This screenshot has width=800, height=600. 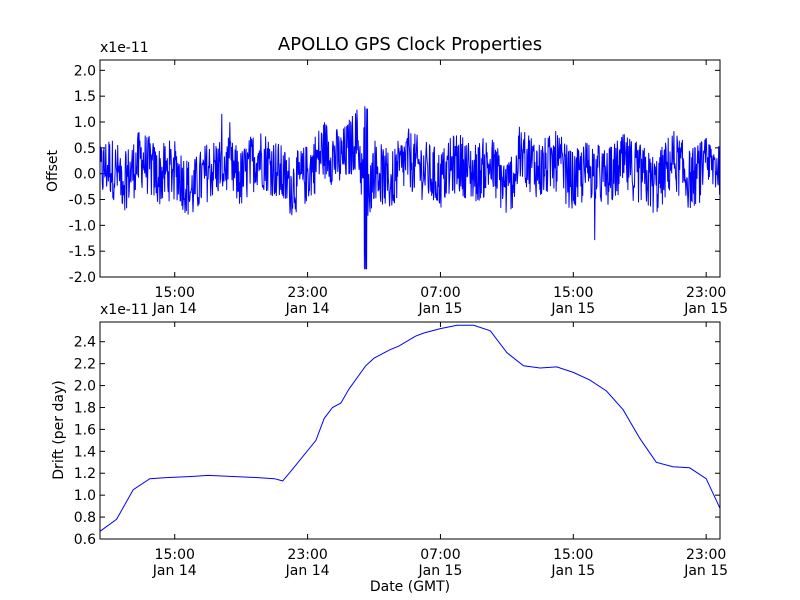 I want to click on offset-ytick-label: 1.5, so click(x=85, y=97).